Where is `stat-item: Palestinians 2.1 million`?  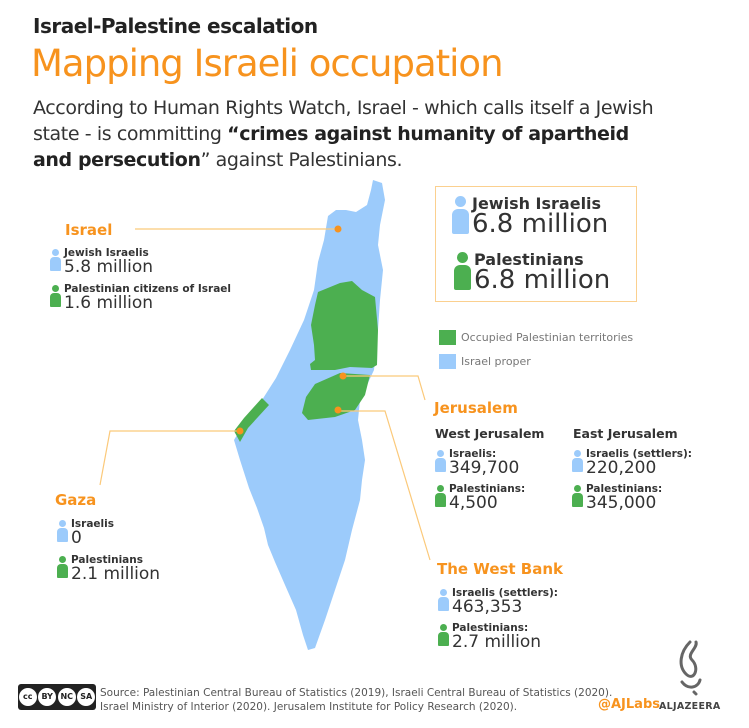
stat-item: Palestinians 2.1 million is located at coordinates (108, 569).